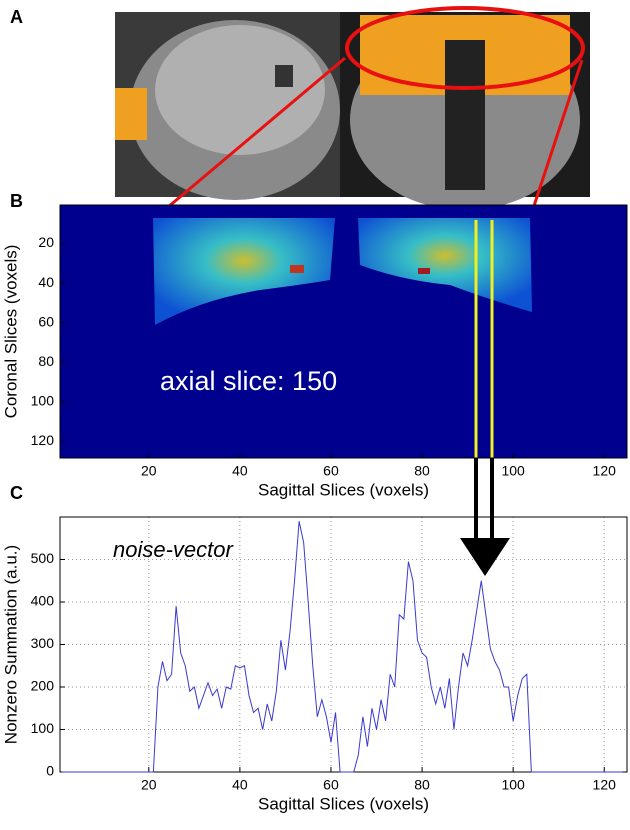  I want to click on y-tick-label: 500, so click(43, 558).